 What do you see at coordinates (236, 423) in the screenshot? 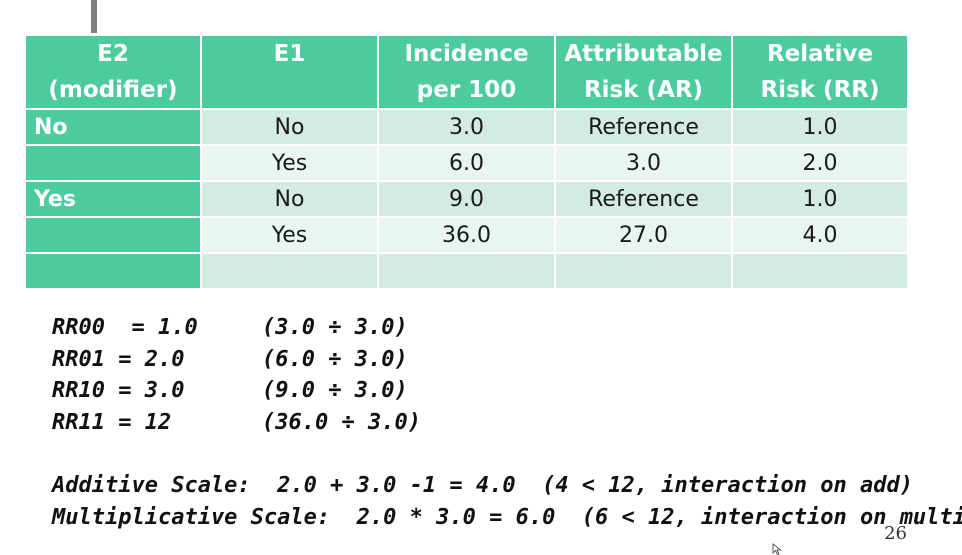
I see `formula-line: RR11 = 12 (36.0 ÷ 3.0)` at bounding box center [236, 423].